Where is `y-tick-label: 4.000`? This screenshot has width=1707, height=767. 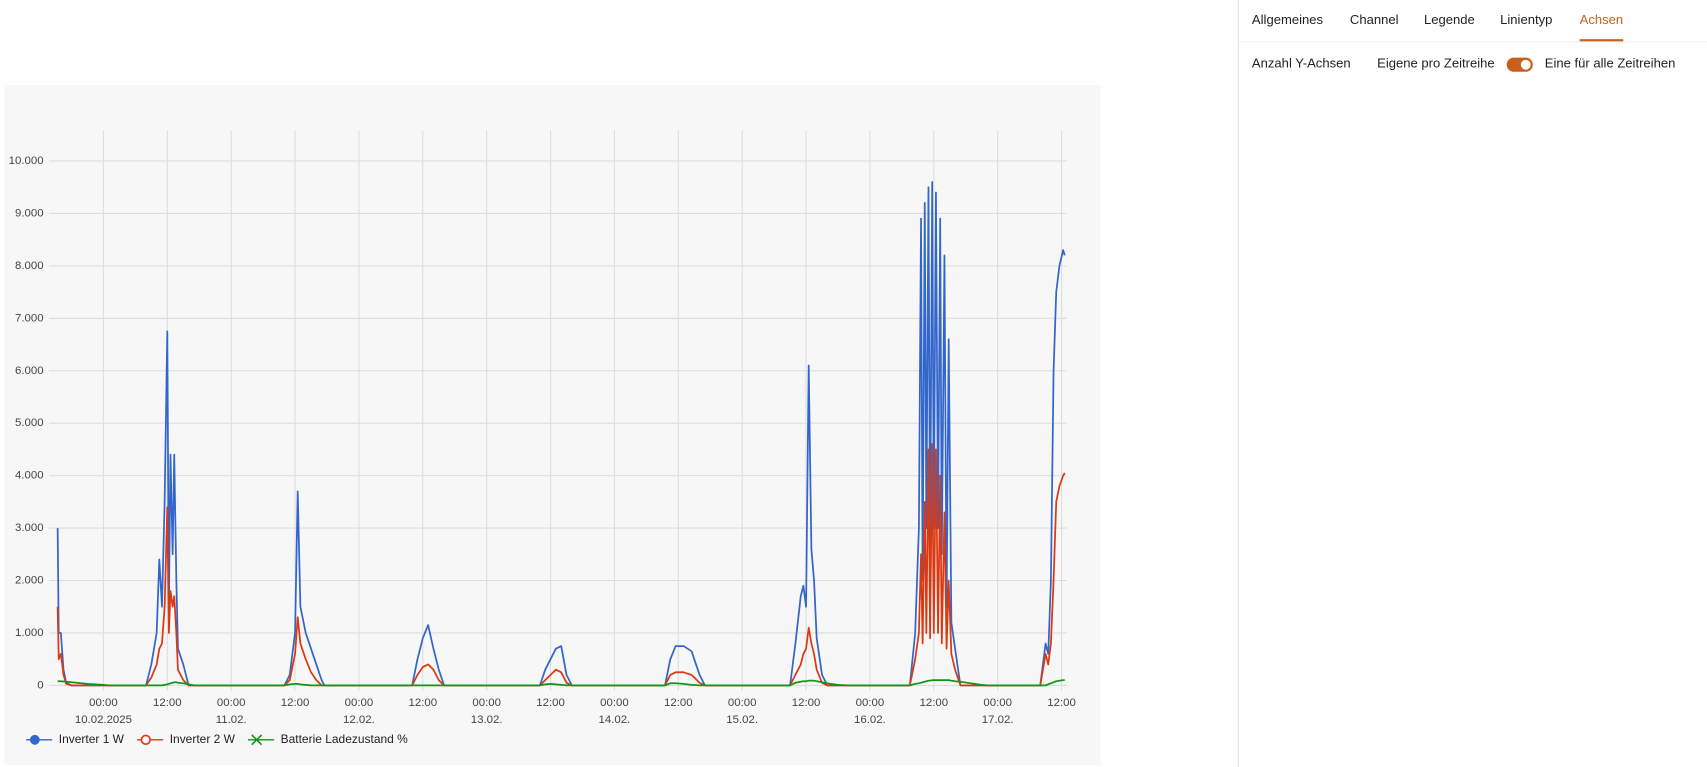 y-tick-label: 4.000 is located at coordinates (29, 476).